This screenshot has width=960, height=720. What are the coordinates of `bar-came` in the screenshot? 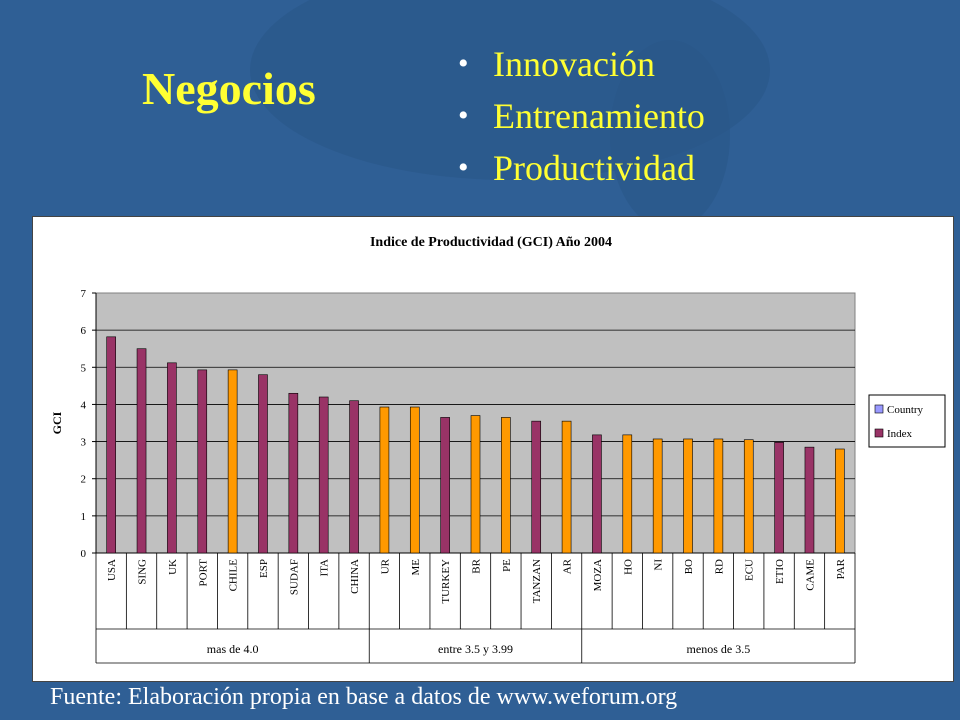 It's located at (809, 500).